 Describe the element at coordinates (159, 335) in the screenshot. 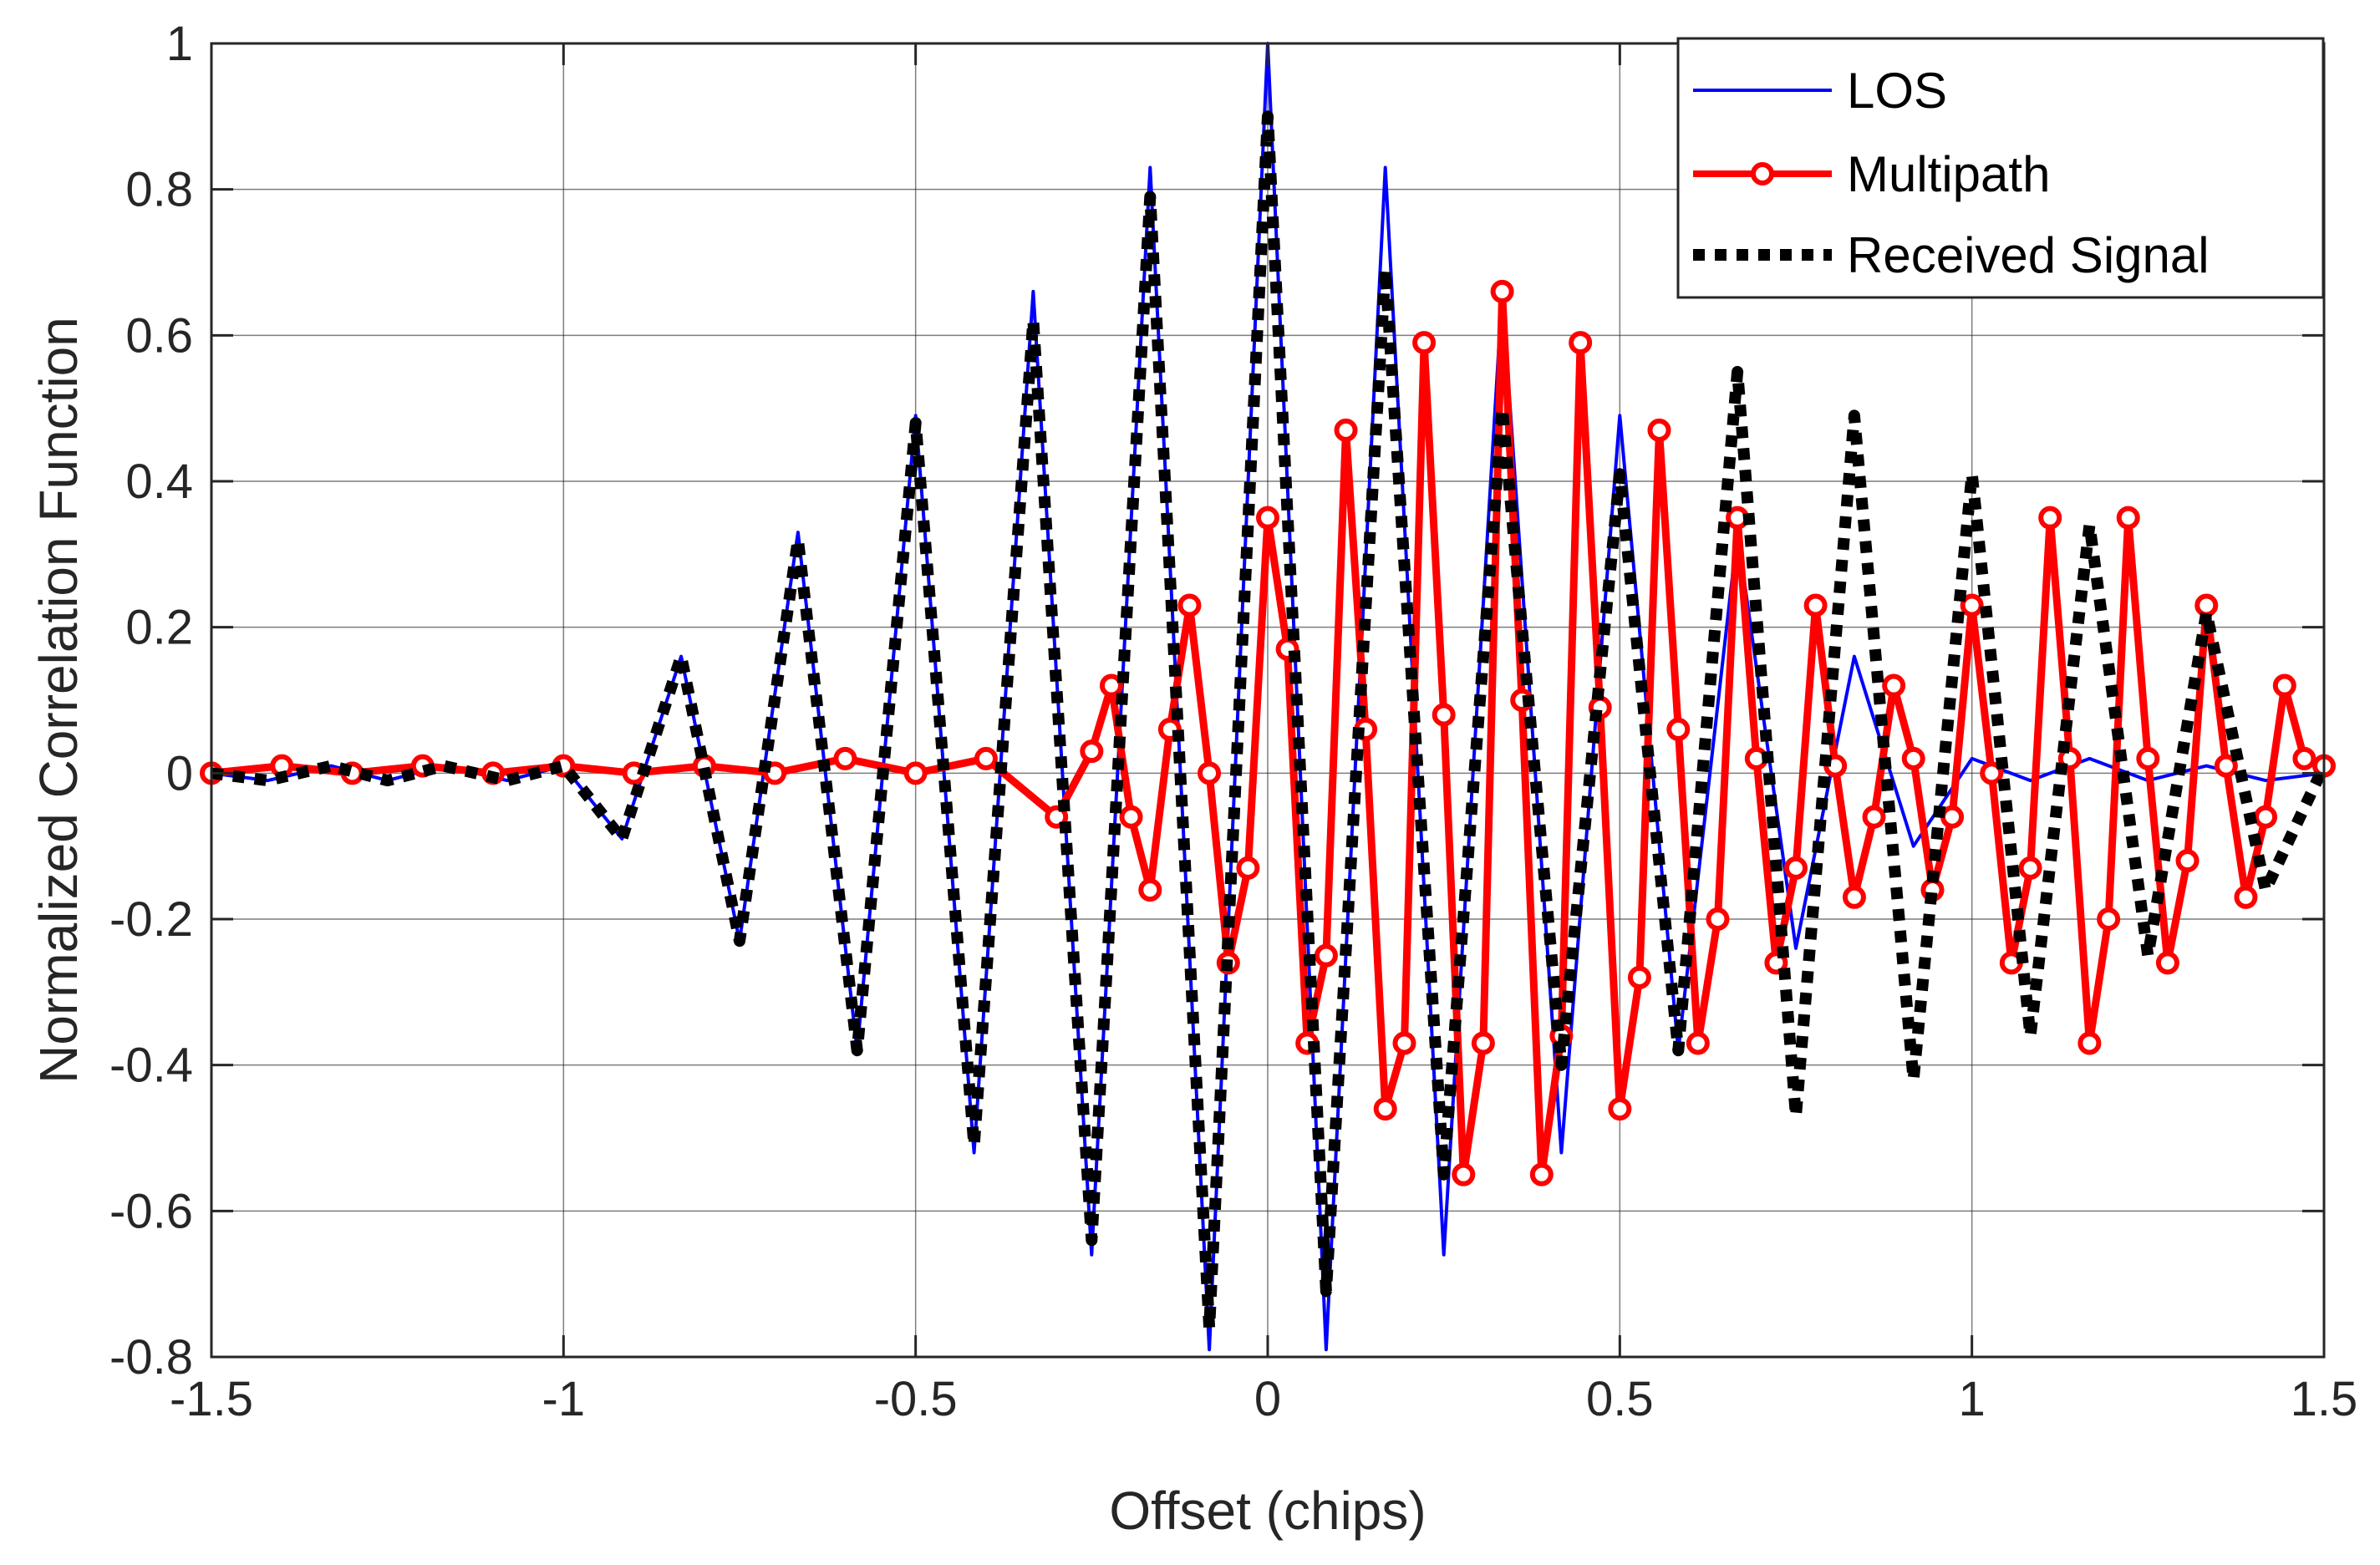

I see `y-tick-label: 0.6` at that location.